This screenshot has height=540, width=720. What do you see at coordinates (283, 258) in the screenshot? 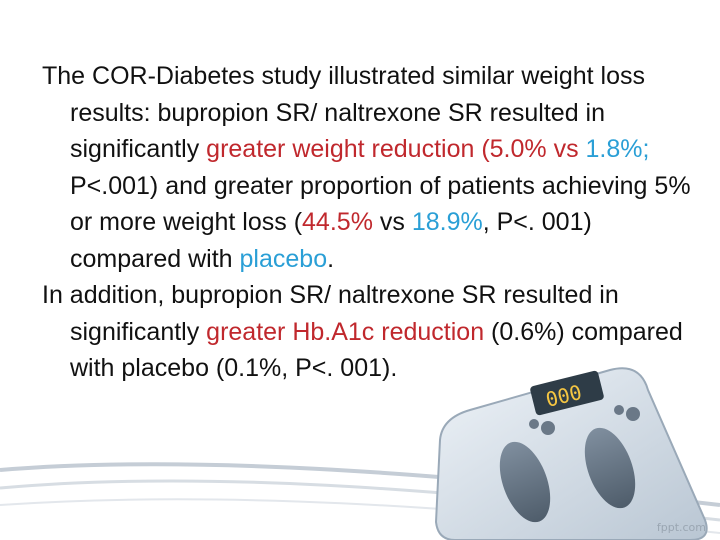
I see `highlight-blue: placebo` at bounding box center [283, 258].